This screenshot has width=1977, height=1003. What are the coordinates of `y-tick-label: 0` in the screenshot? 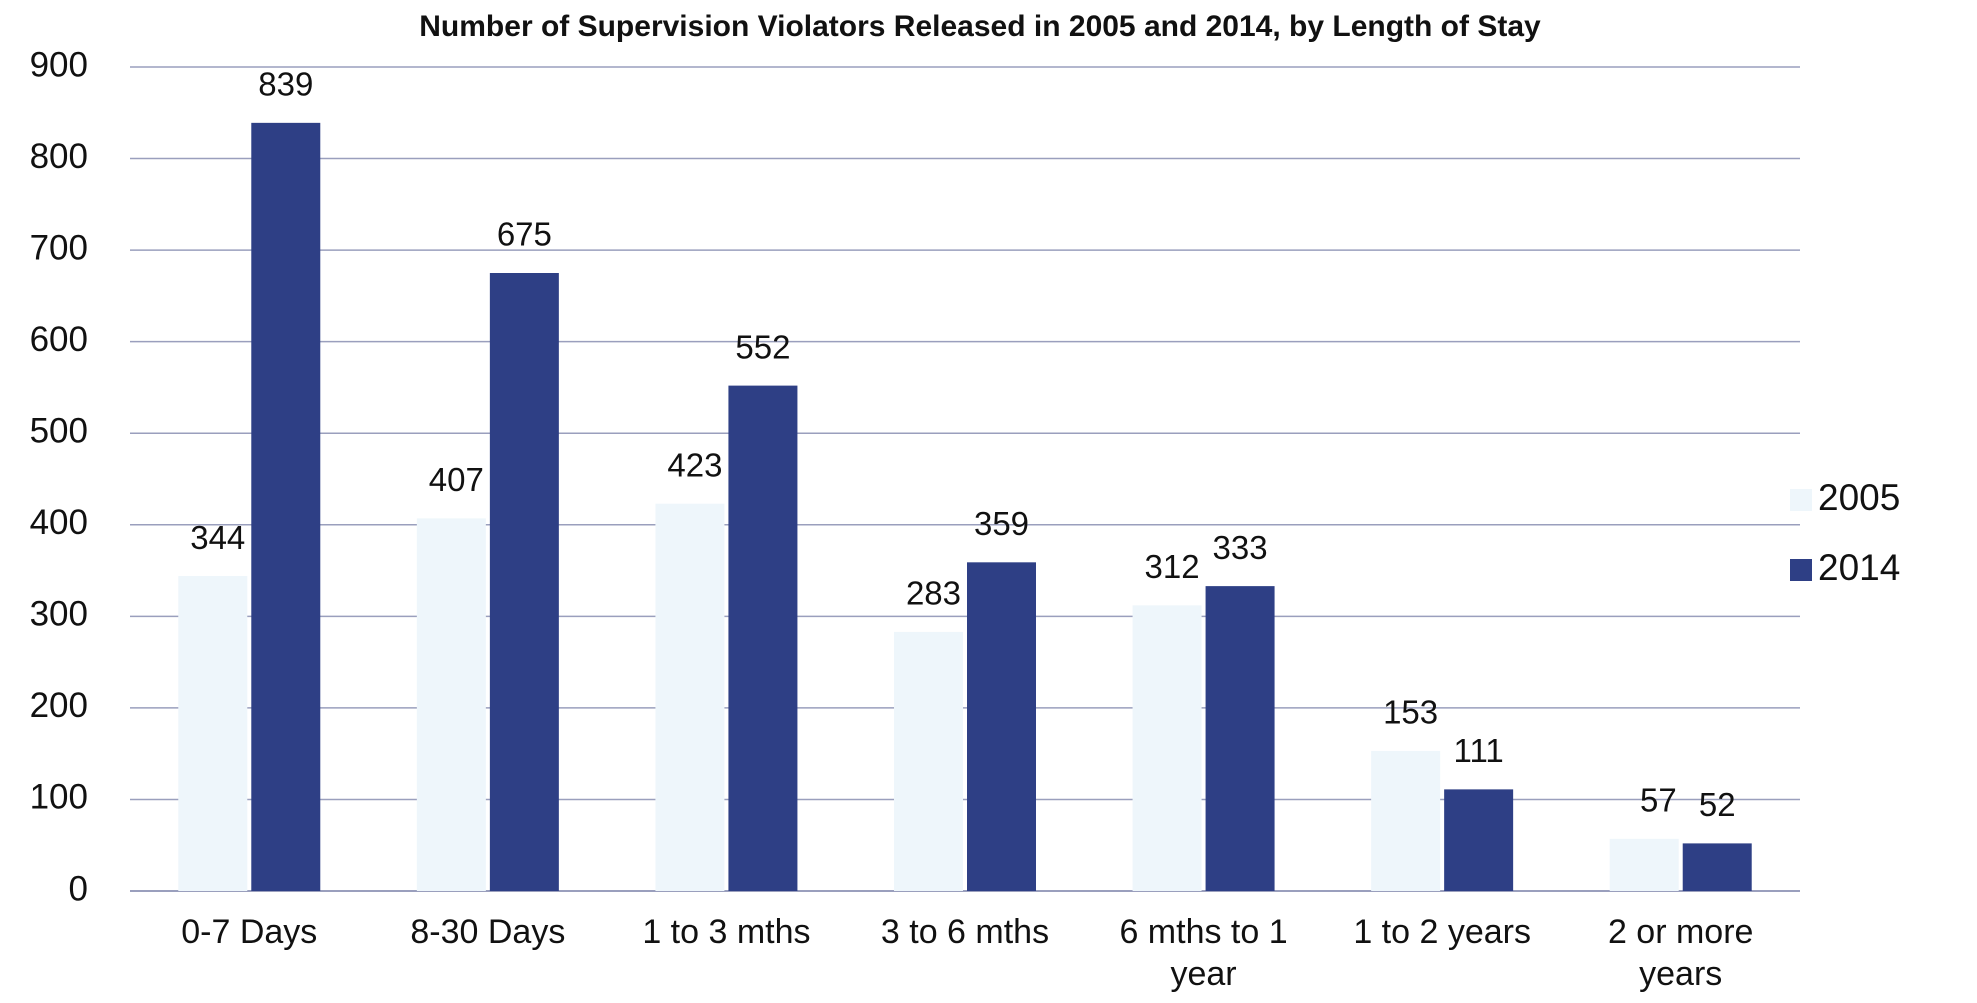 It's located at (78, 888).